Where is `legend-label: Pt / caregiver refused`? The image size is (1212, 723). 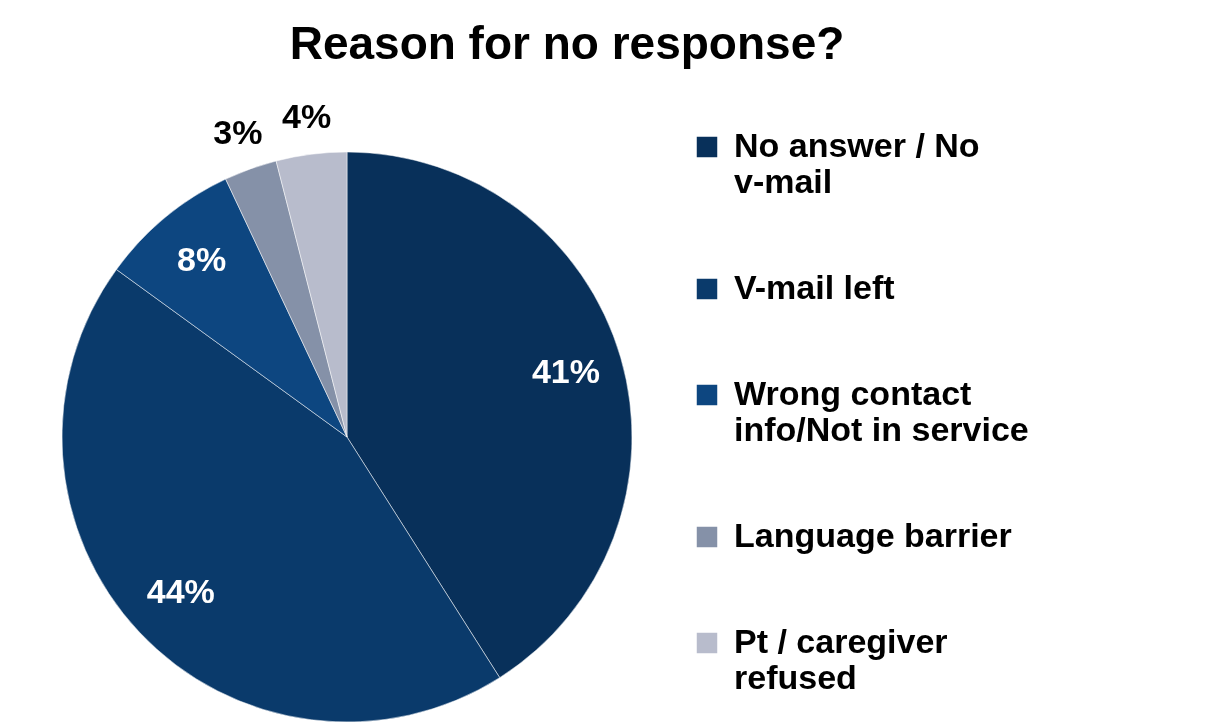
legend-label: Pt / caregiver refused is located at coordinates (841, 659).